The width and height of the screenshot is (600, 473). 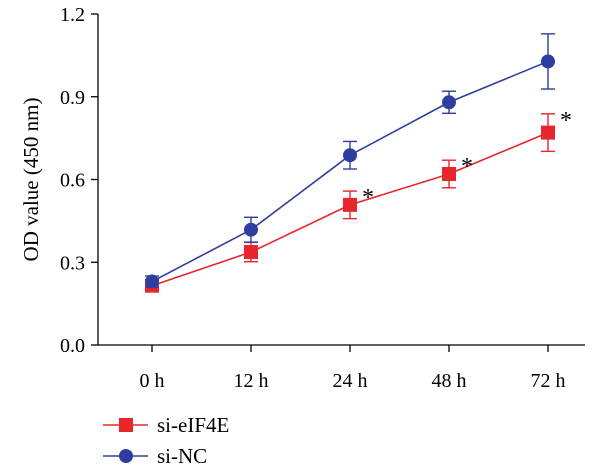 What do you see at coordinates (72, 346) in the screenshot?
I see `y-tick-label: 0.0` at bounding box center [72, 346].